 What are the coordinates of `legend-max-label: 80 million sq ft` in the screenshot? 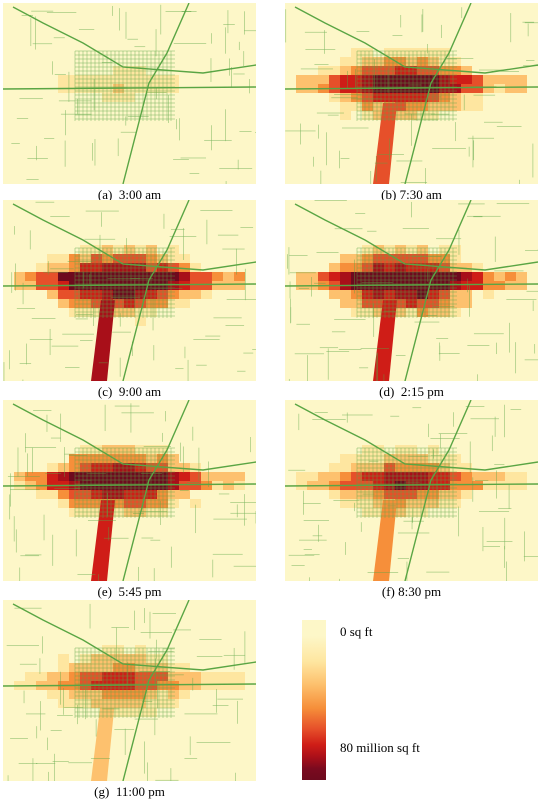 It's located at (380, 747).